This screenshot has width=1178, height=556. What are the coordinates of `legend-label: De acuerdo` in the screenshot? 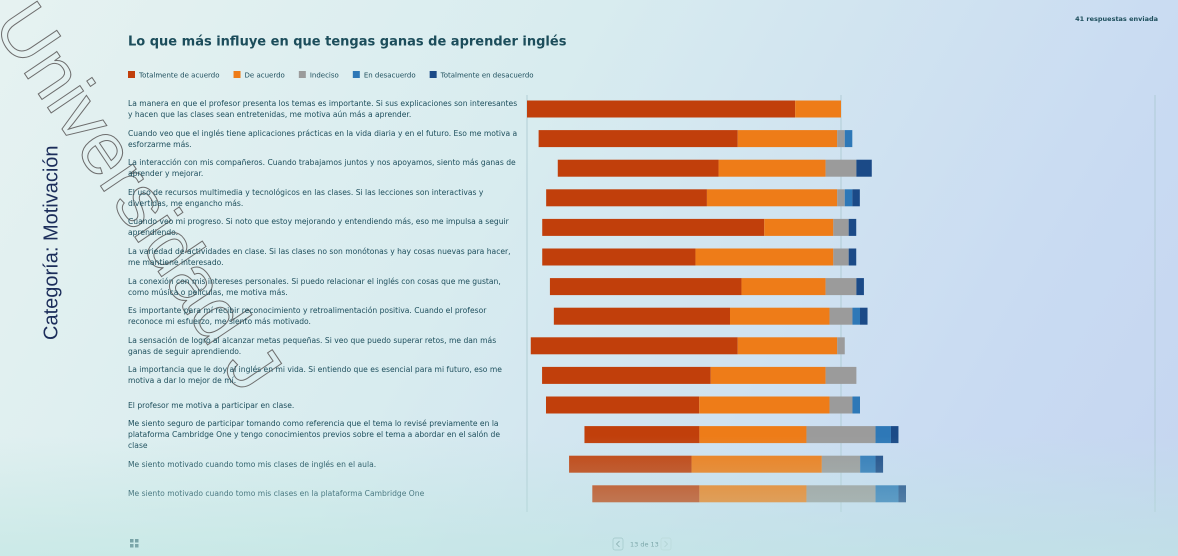 It's located at (265, 76).